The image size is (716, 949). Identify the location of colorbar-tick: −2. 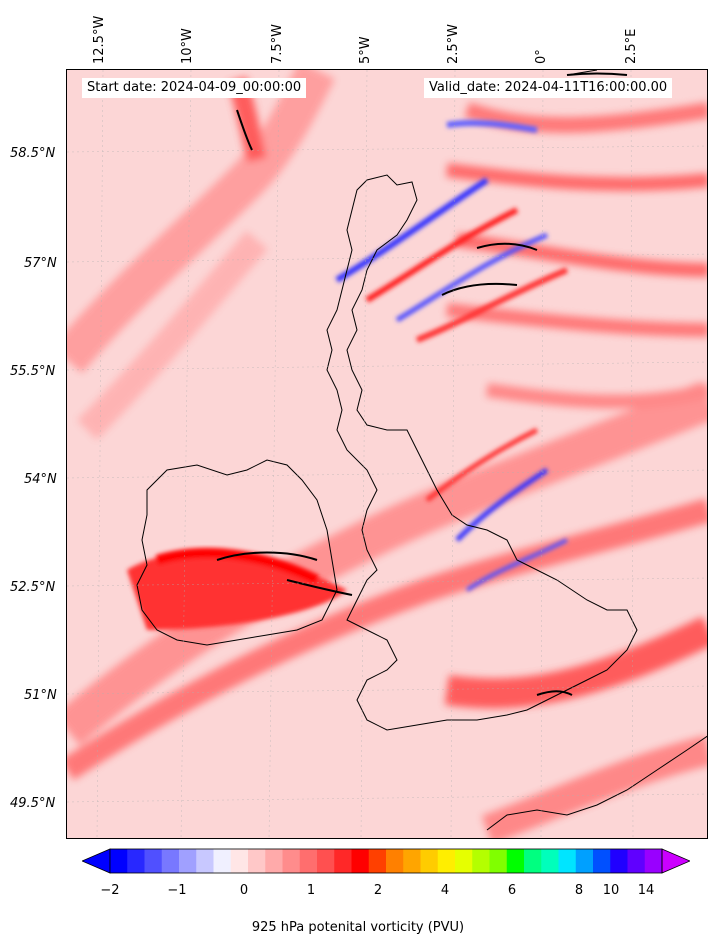
(110, 890).